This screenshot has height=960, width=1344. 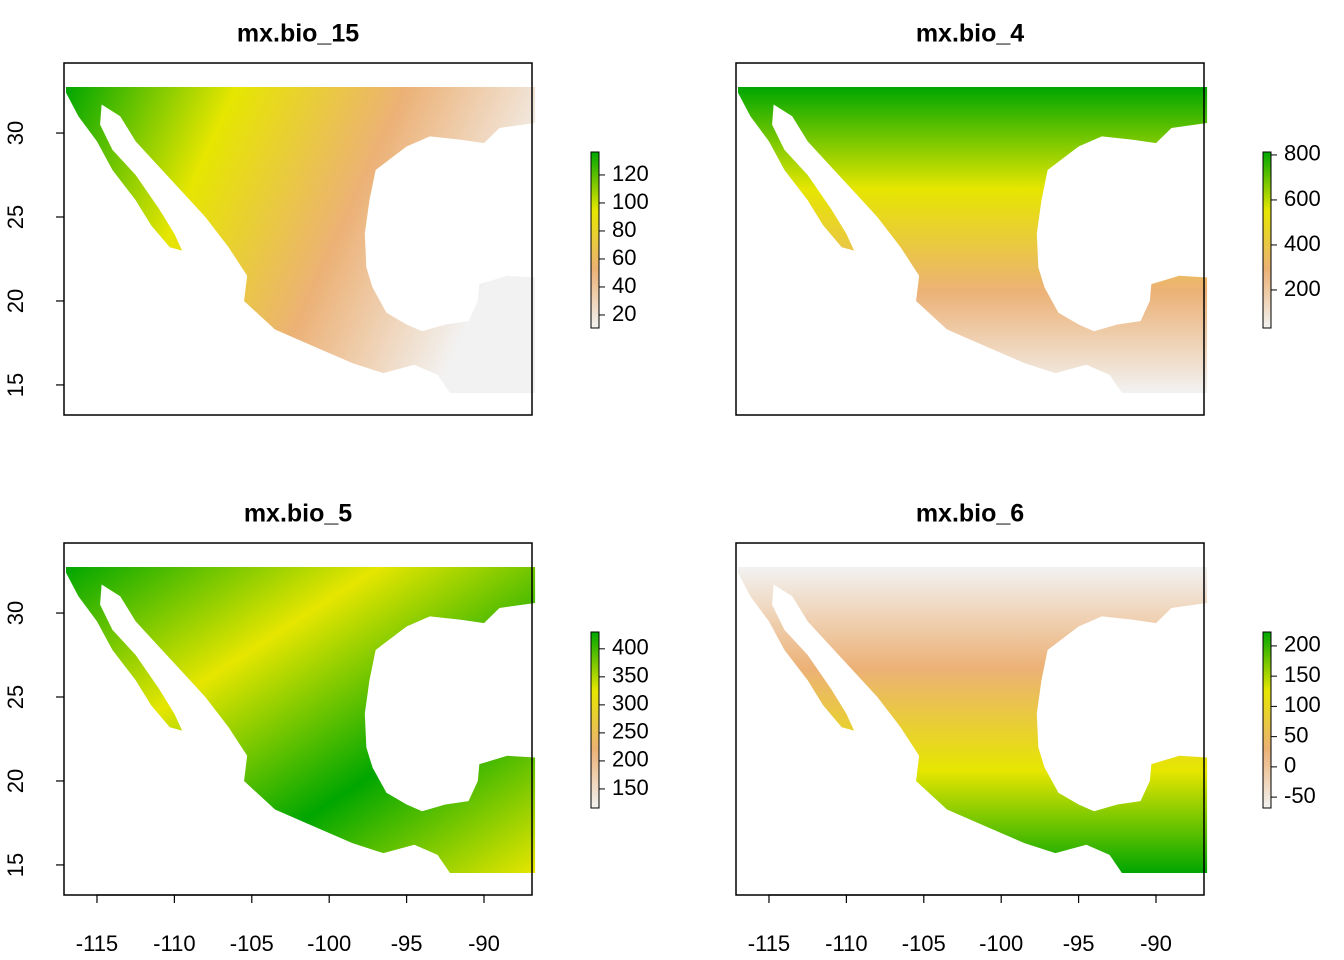 I want to click on panel-title: mx.bio_4, so click(x=970, y=34).